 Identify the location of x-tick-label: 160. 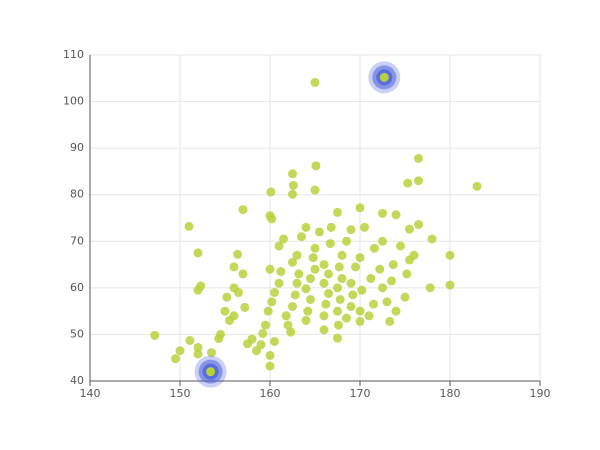
(270, 393).